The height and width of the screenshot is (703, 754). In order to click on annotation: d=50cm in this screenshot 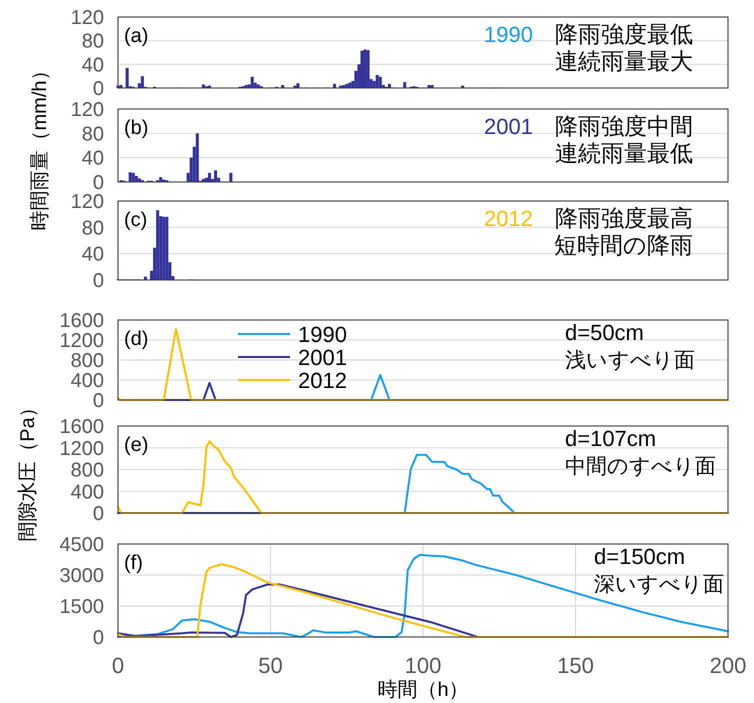, I will do `click(604, 332)`.